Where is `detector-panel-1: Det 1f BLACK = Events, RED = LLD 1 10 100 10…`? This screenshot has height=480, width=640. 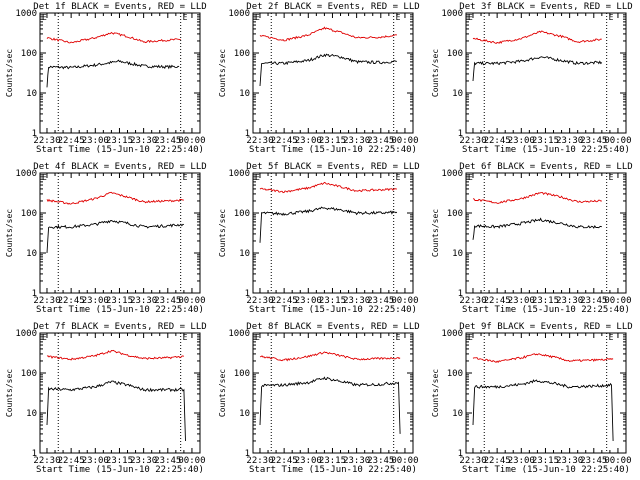
detector-panel-1: Det 1f BLACK = Events, RED = LLD 1 10 100 10… is located at coordinates (106, 80).